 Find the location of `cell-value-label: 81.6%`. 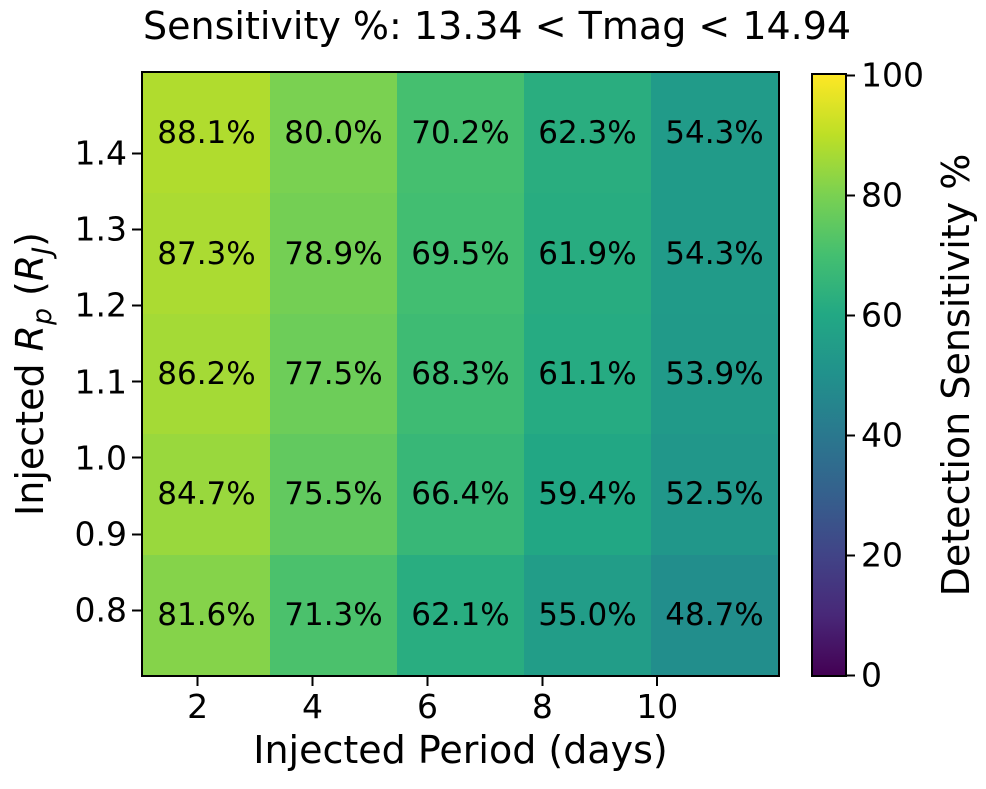

cell-value-label: 81.6% is located at coordinates (206, 614).